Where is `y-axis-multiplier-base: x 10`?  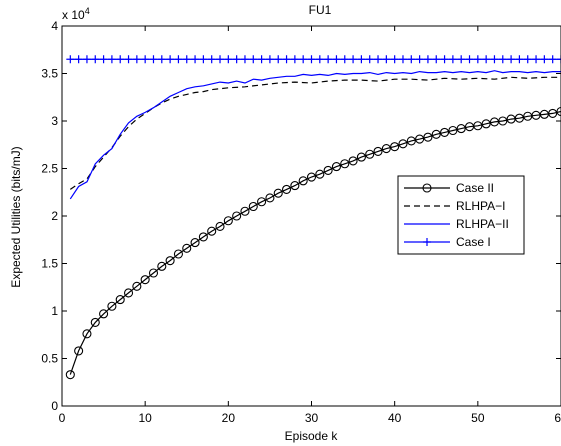 y-axis-multiplier-base: x 10 is located at coordinates (73, 15).